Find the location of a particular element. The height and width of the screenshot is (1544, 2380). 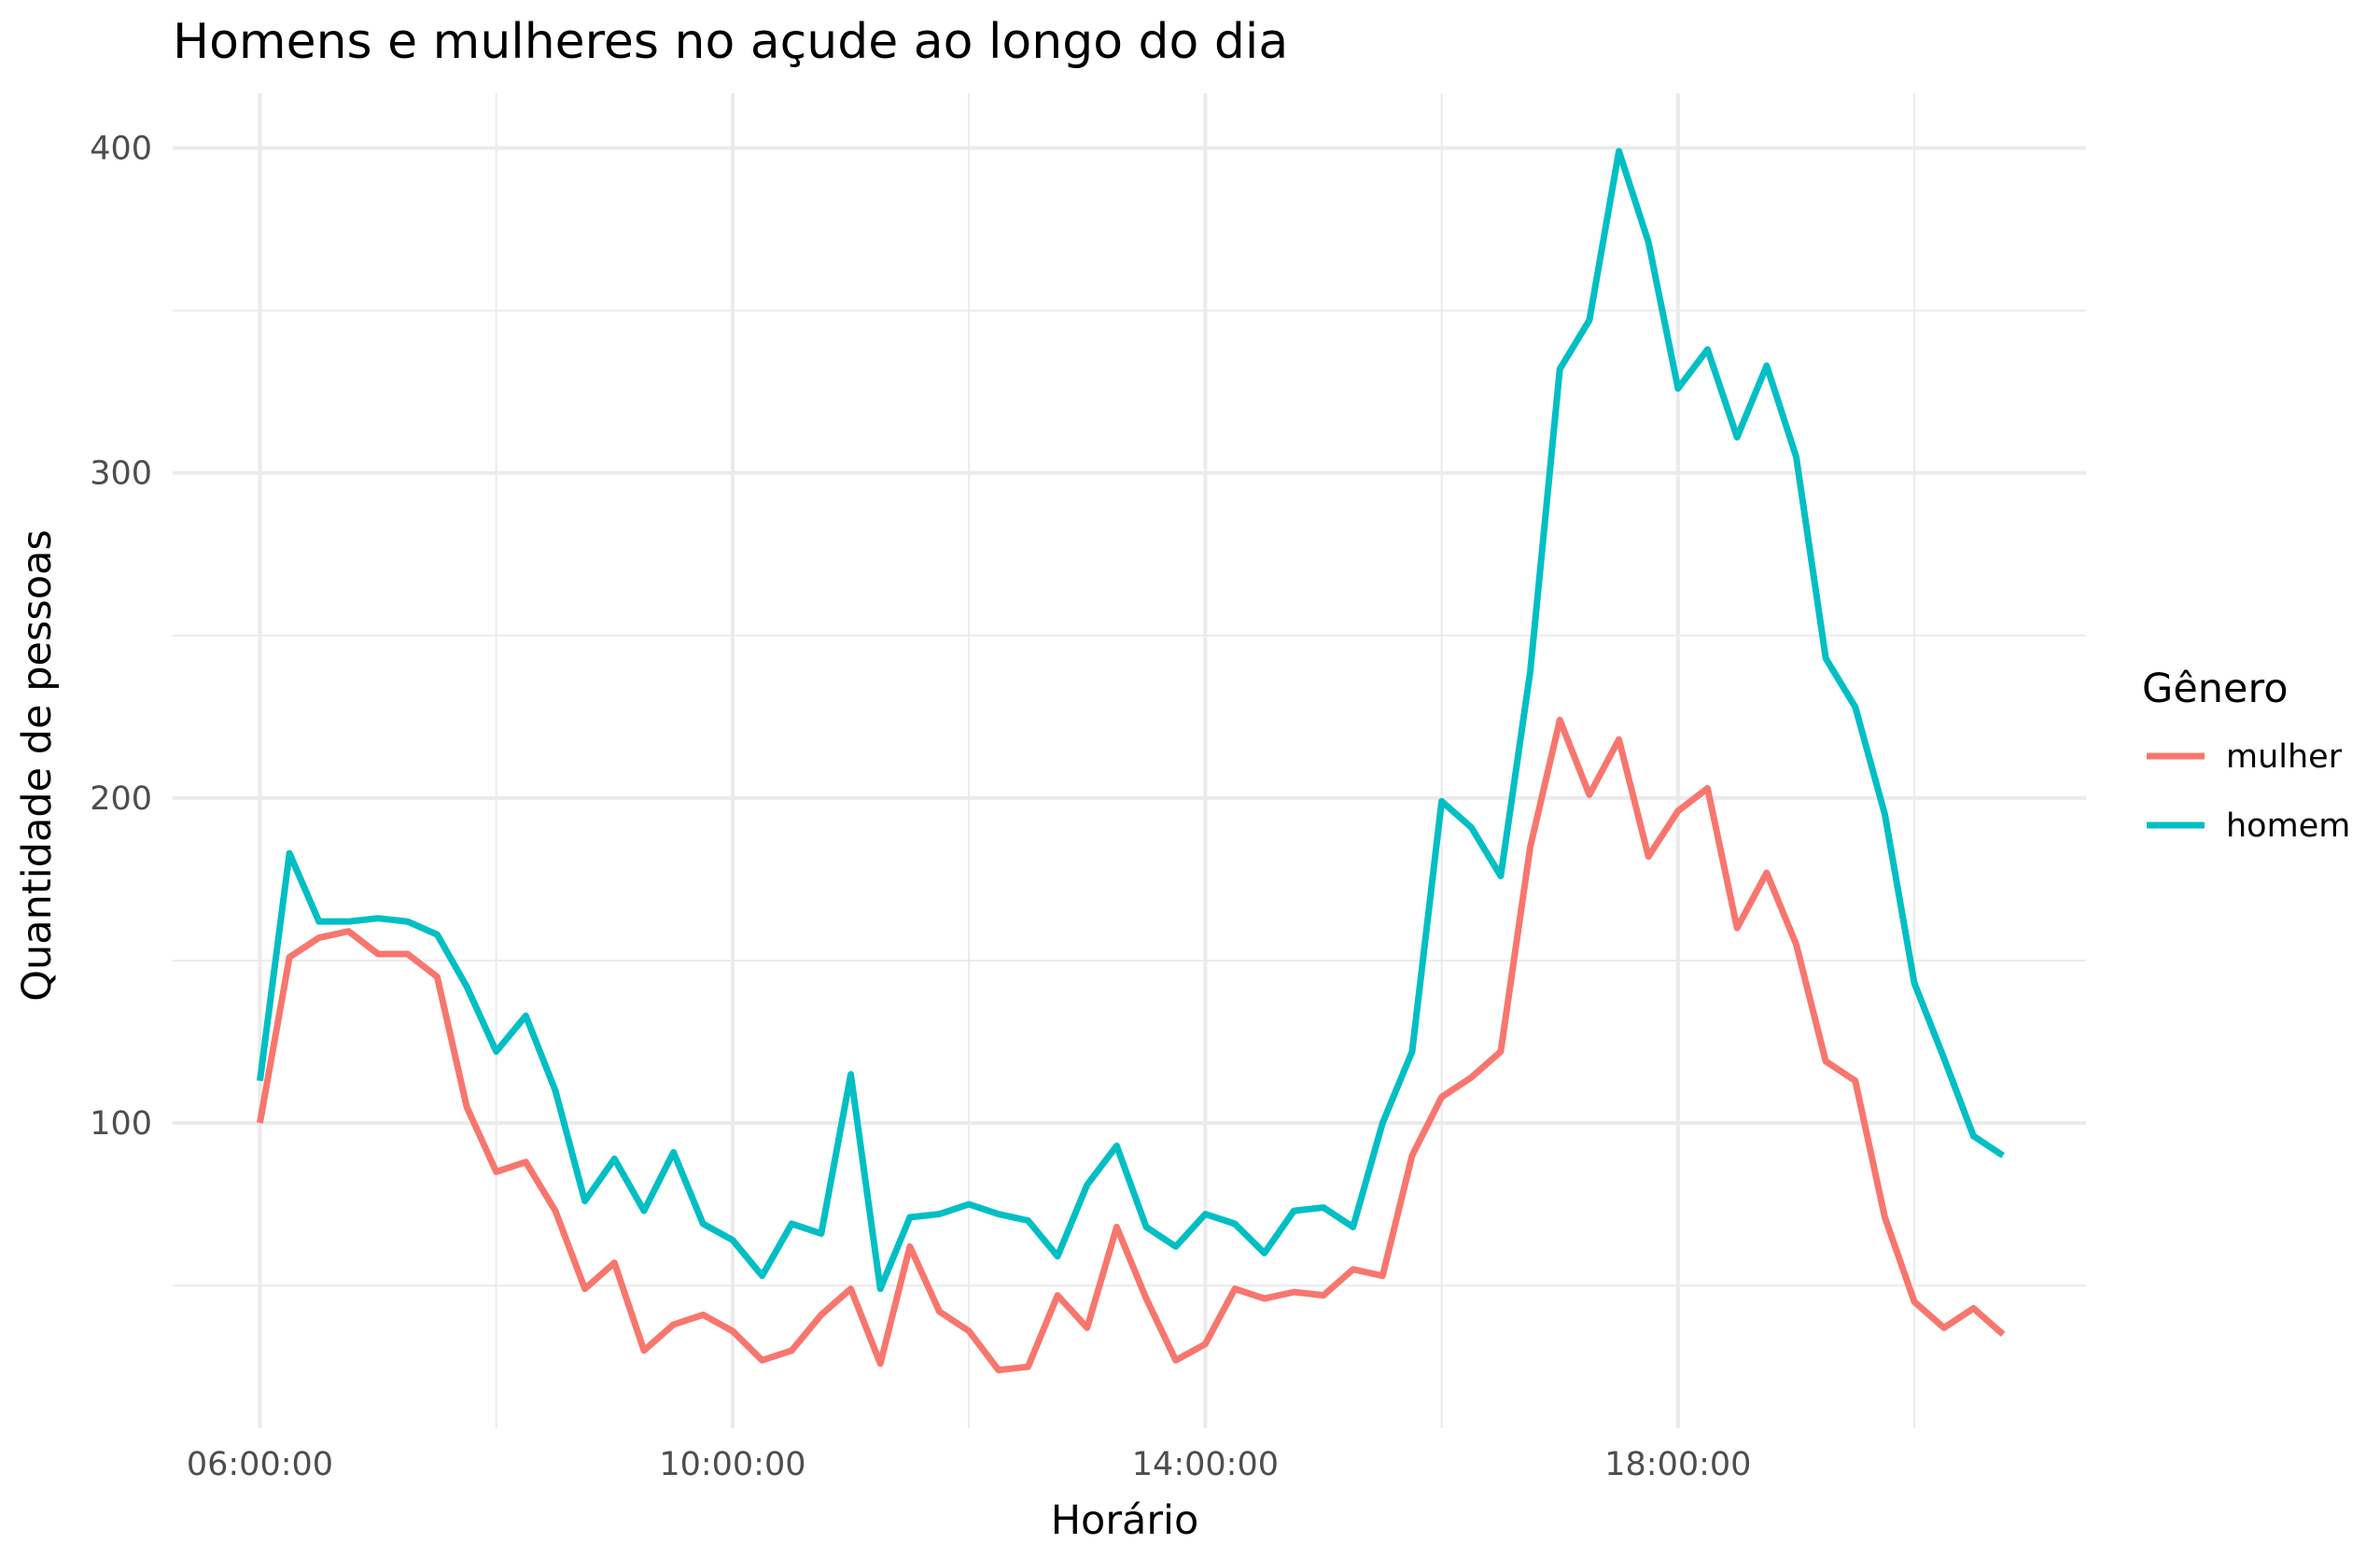

y-axis-title: Quantidade de pessoas is located at coordinates (37, 766).